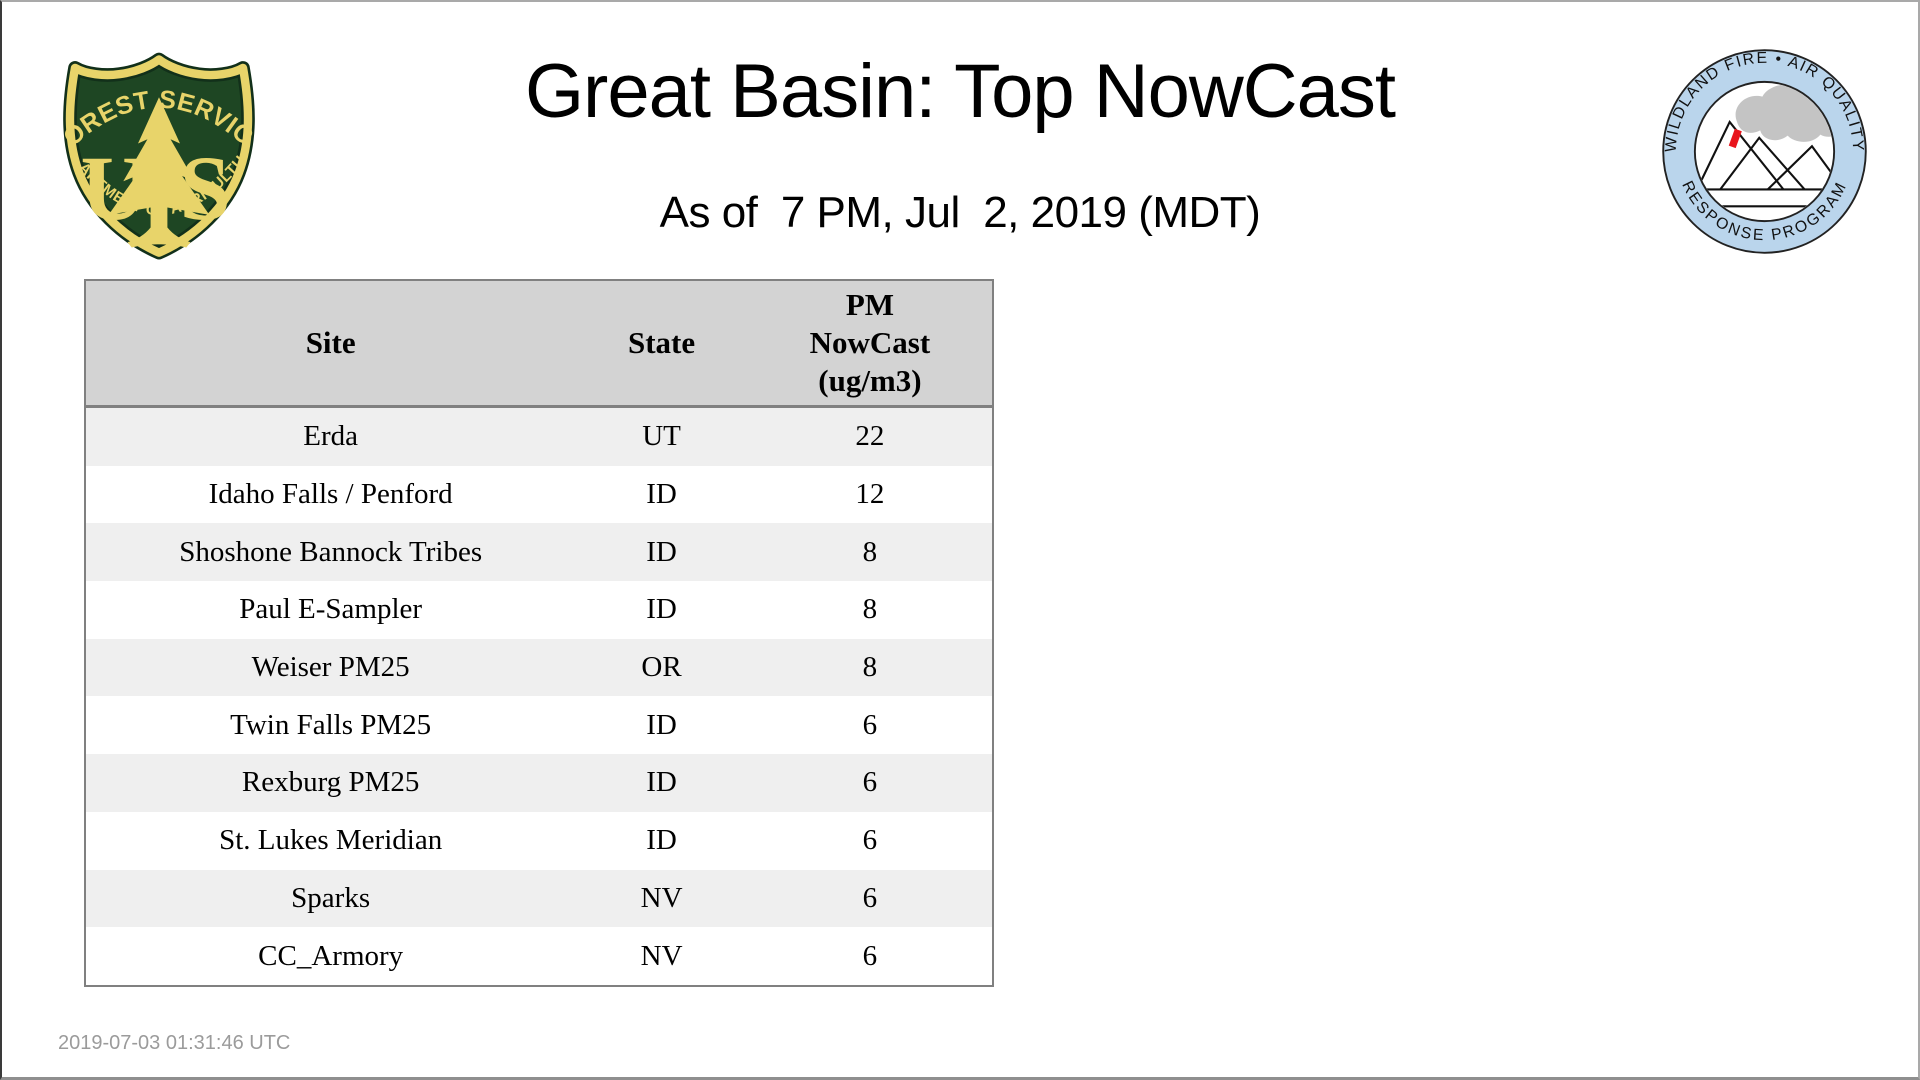 This screenshot has width=1920, height=1080. I want to click on table-row: Rexburg PM25 ID 6, so click(539, 783).